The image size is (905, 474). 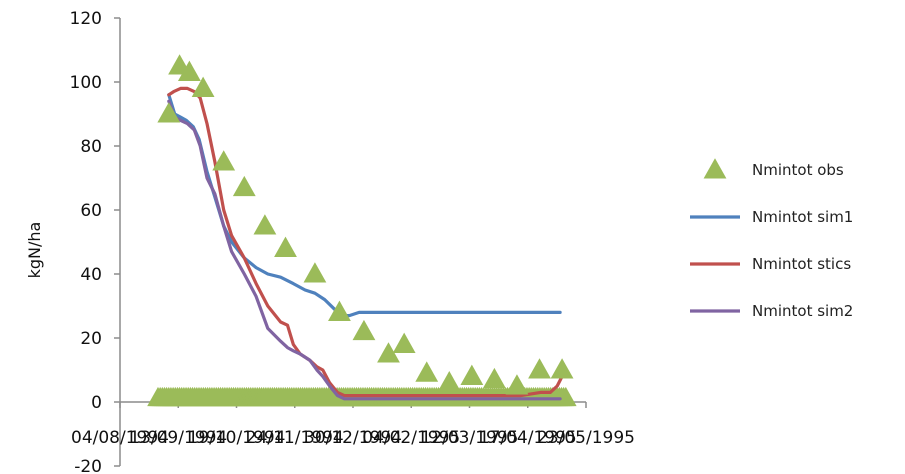 I want to click on legend-label: Nmintot sim1, so click(x=802, y=217).